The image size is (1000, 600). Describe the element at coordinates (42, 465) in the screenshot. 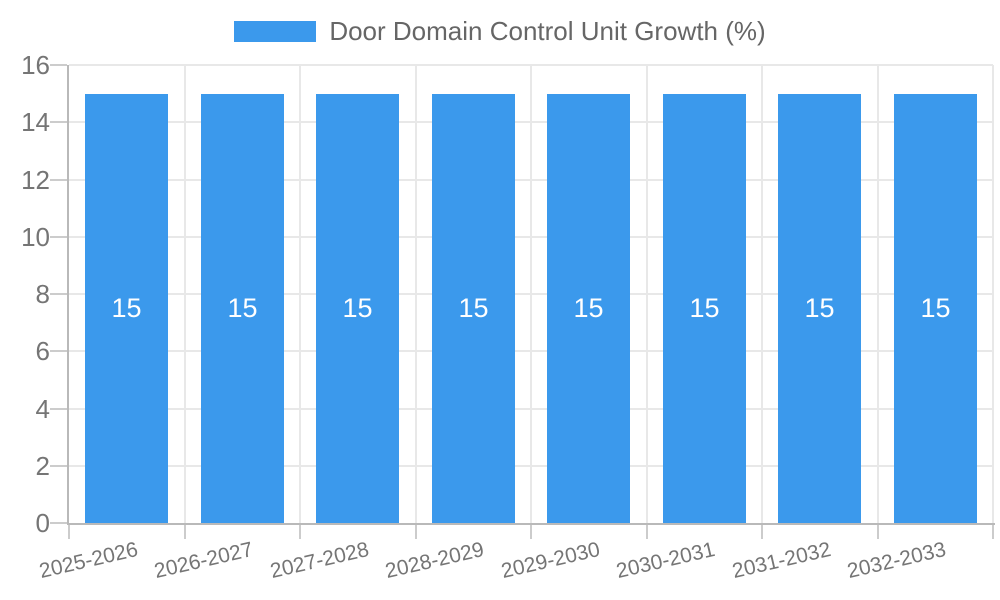

I see `y-tick-label: 2` at that location.